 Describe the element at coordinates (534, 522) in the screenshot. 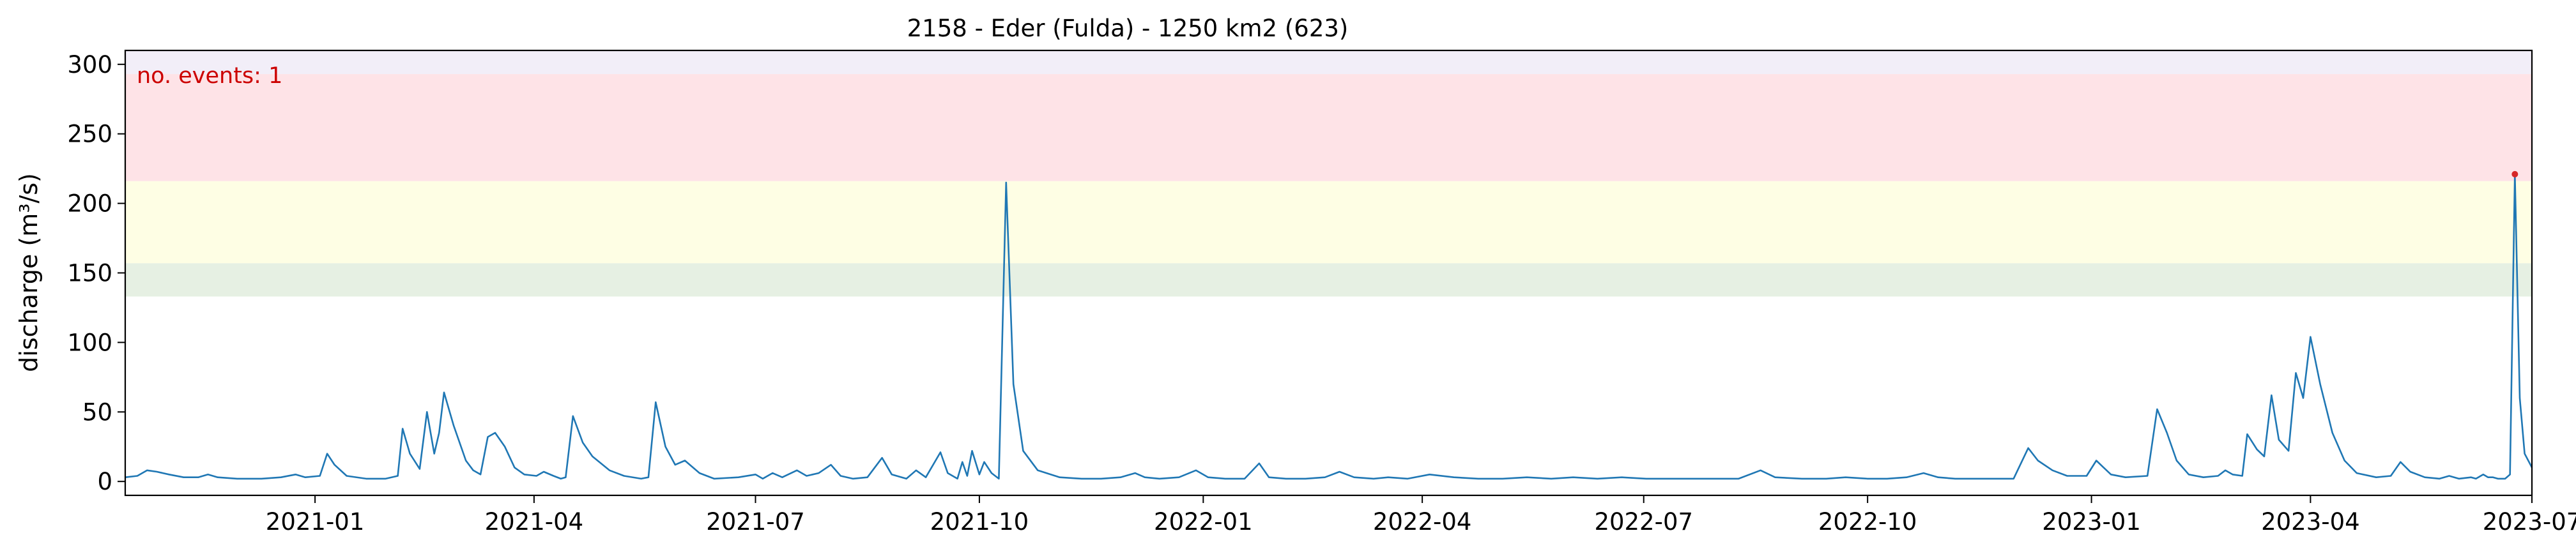

I see `x-tick-label: 2021-04` at that location.